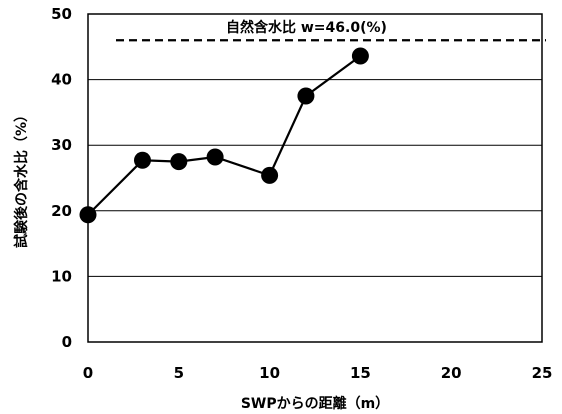 This screenshot has height=414, width=562. I want to click on y-tick-label-50: 50, so click(61, 14).